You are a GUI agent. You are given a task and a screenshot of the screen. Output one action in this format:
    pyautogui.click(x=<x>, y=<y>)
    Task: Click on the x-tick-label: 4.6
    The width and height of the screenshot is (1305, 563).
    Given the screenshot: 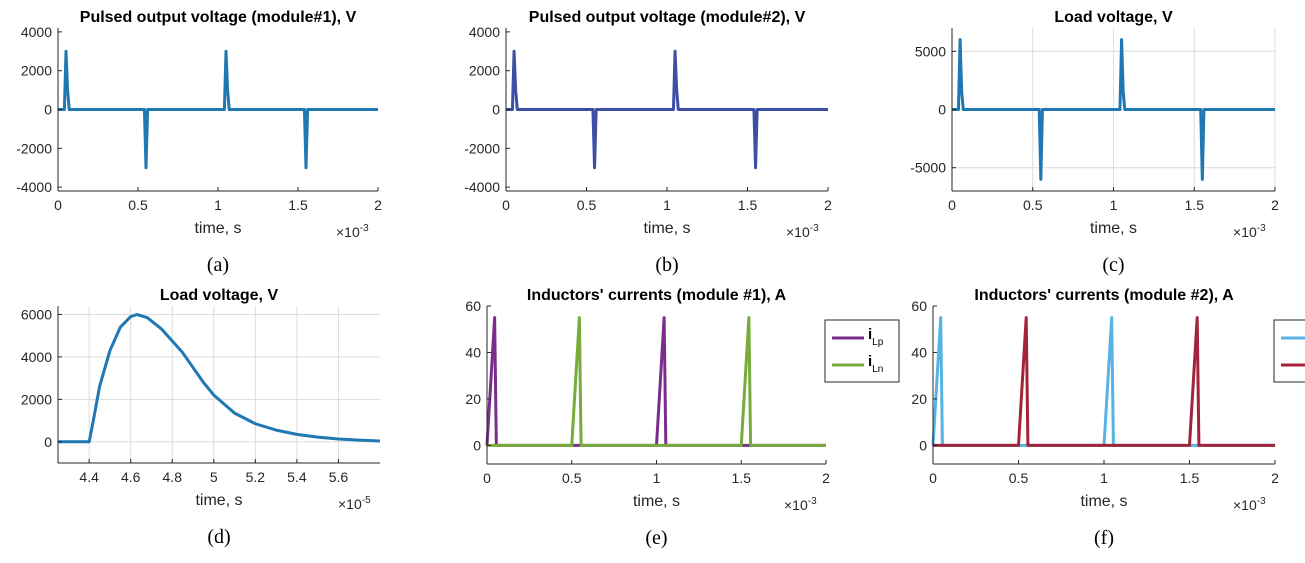 What is the action you would take?
    pyautogui.click(x=131, y=477)
    